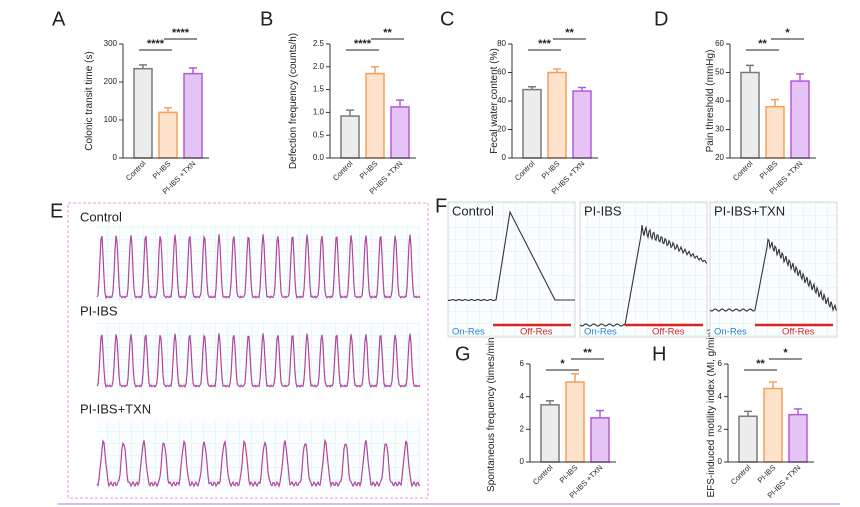 The width and height of the screenshot is (860, 507). I want to click on y-axis-label: Spontaneous frequency (times/min), so click(491, 413).